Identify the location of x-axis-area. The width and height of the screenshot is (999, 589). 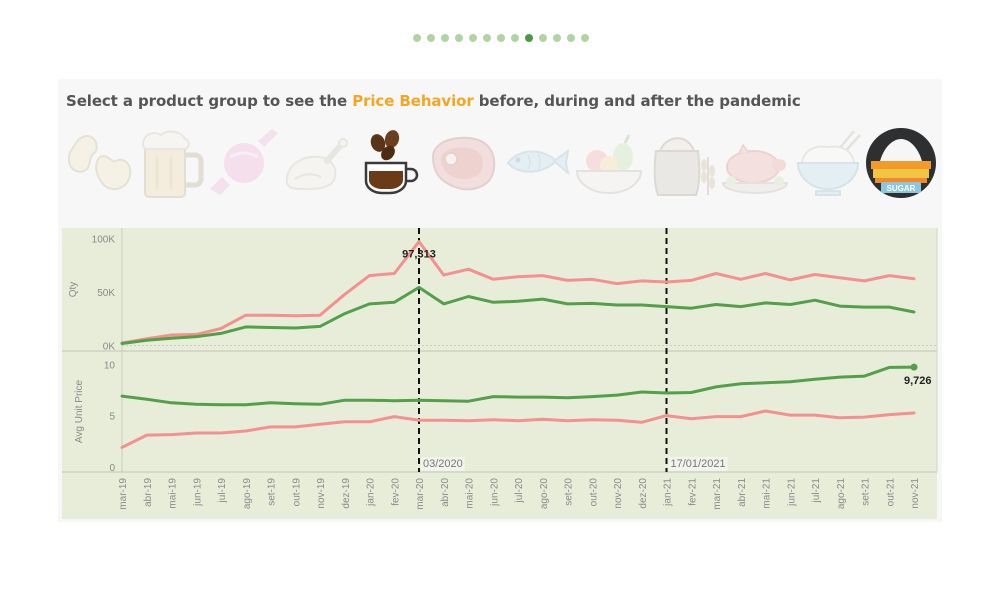
(499, 495).